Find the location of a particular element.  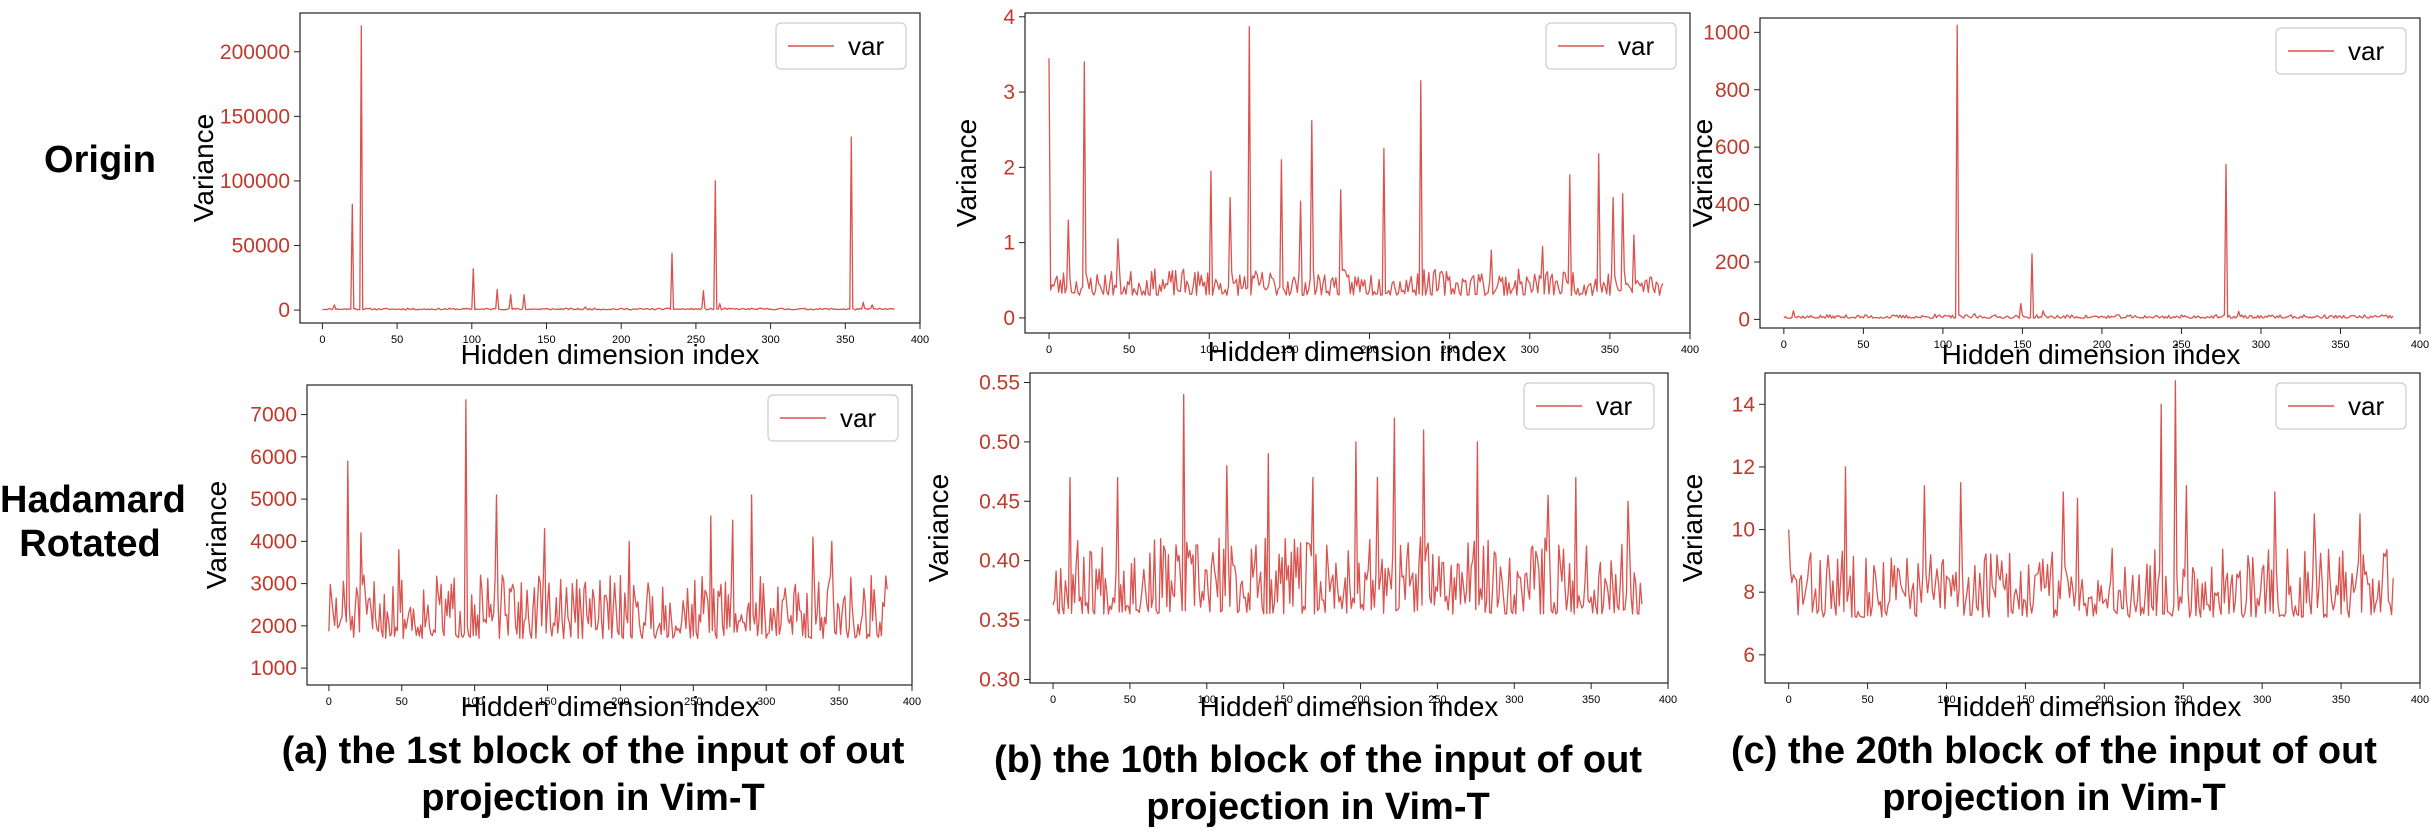

caption-b-line2: projection in Vim-T is located at coordinates (1318, 807).